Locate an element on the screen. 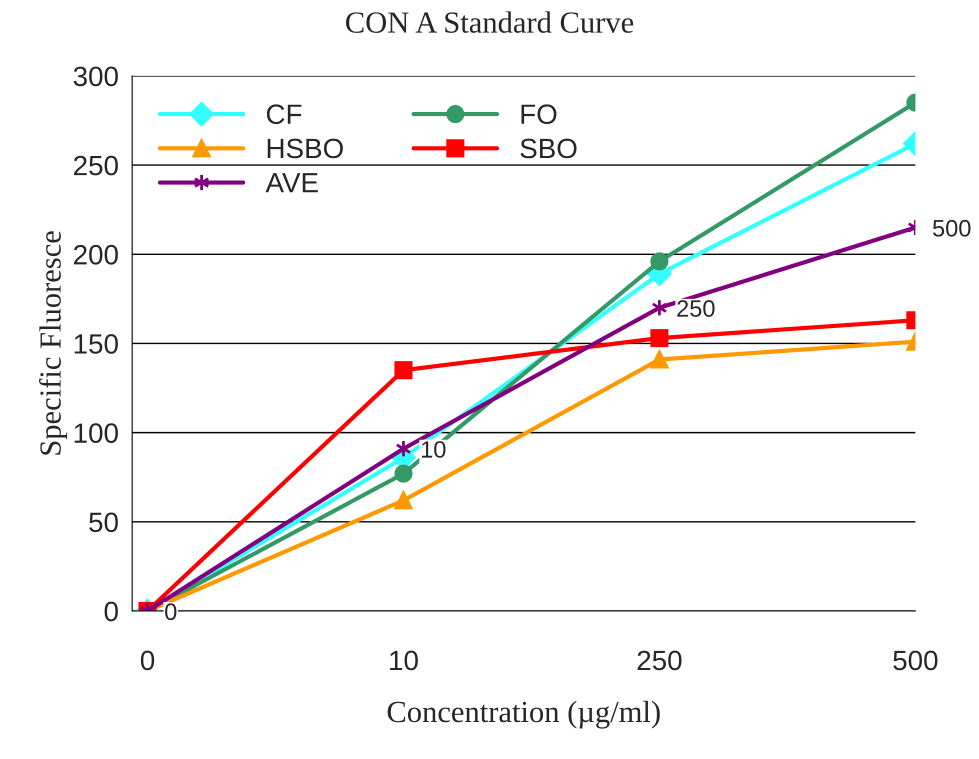 The width and height of the screenshot is (979, 759). annotation: 10 is located at coordinates (434, 449).